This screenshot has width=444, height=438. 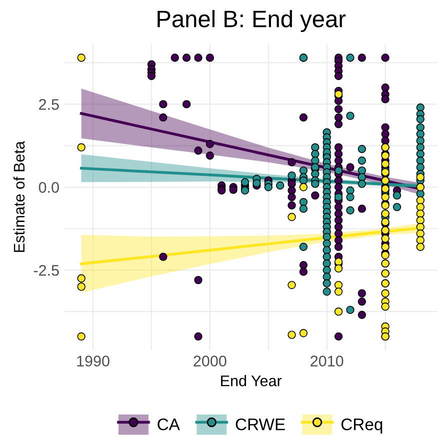 I want to click on x-tick-label: 2000, so click(x=210, y=361).